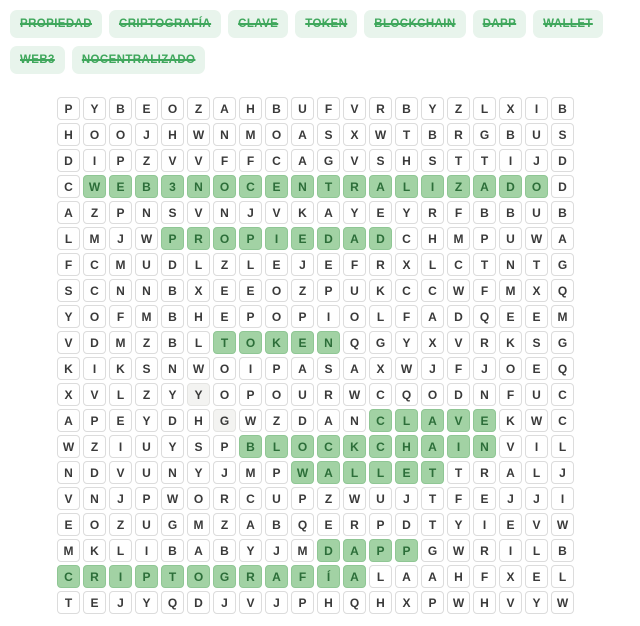 The width and height of the screenshot is (640, 626). What do you see at coordinates (354, 446) in the screenshot?
I see `grid-cell: K` at bounding box center [354, 446].